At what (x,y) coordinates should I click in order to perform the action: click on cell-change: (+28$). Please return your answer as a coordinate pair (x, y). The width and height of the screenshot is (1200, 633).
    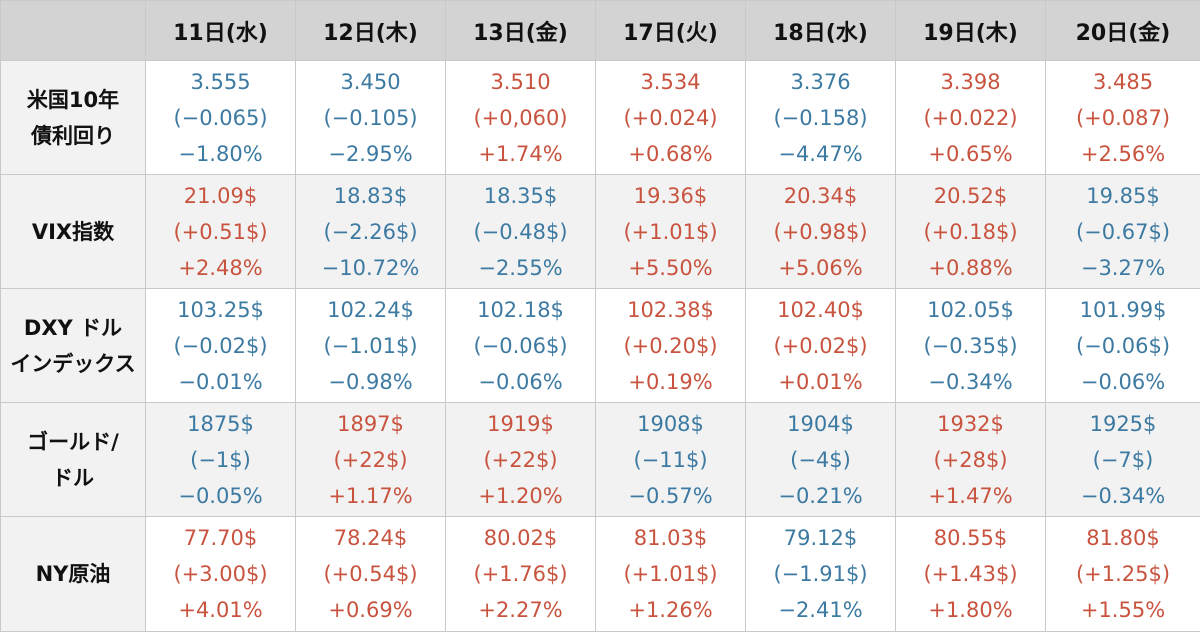
    Looking at the image, I should click on (970, 459).